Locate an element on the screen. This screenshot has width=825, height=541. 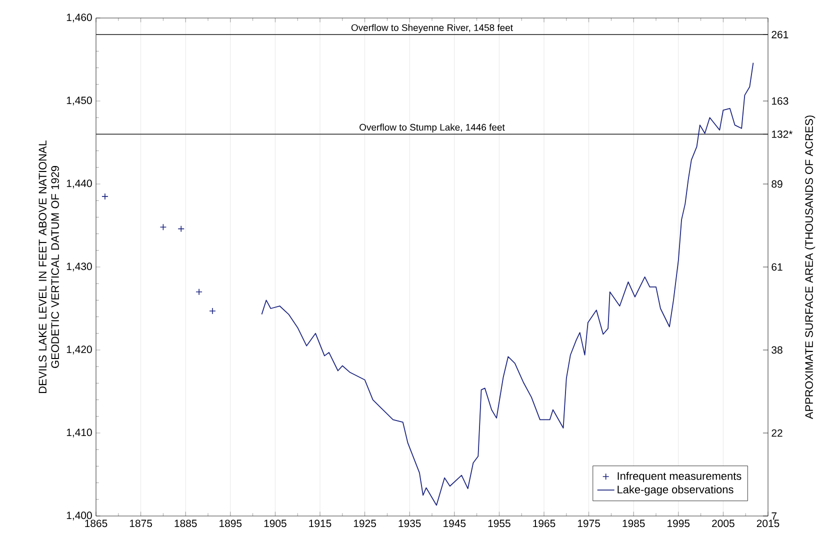
x-tick-label: 1945 is located at coordinates (455, 524).